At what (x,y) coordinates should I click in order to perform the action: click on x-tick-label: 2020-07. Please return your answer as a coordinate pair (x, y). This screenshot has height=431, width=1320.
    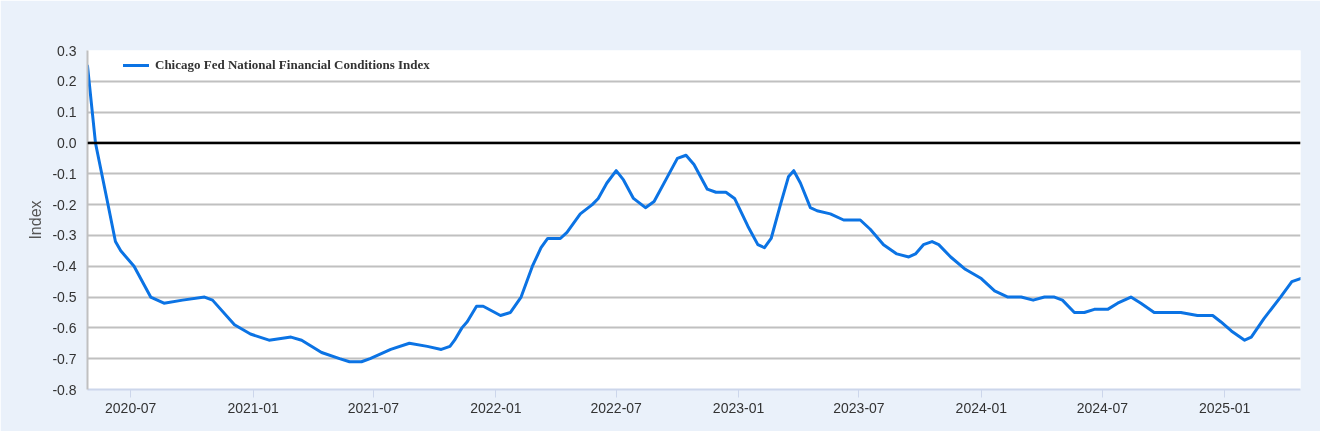
    Looking at the image, I should click on (131, 407).